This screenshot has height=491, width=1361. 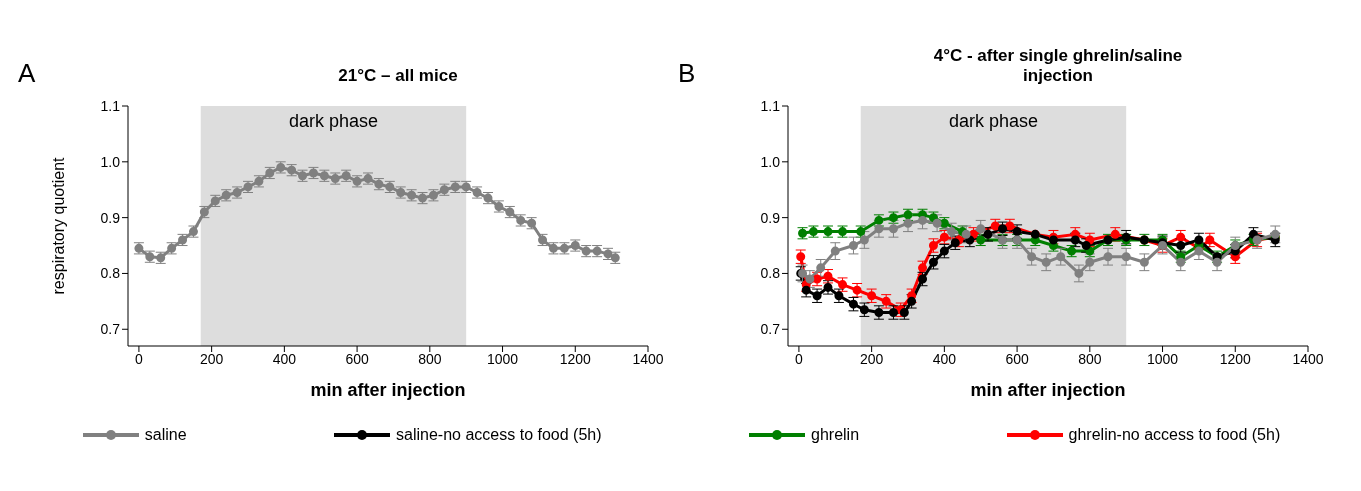 I want to click on legend-label: saline-no access to food (5h), so click(x=499, y=435).